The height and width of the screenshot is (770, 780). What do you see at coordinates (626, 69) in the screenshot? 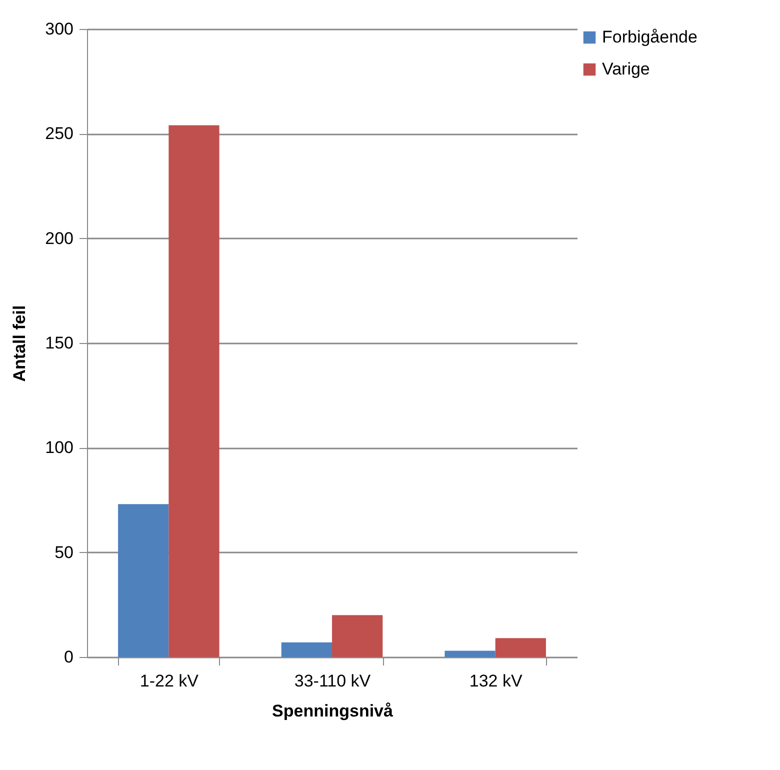
I see `legend-label: Varige` at bounding box center [626, 69].